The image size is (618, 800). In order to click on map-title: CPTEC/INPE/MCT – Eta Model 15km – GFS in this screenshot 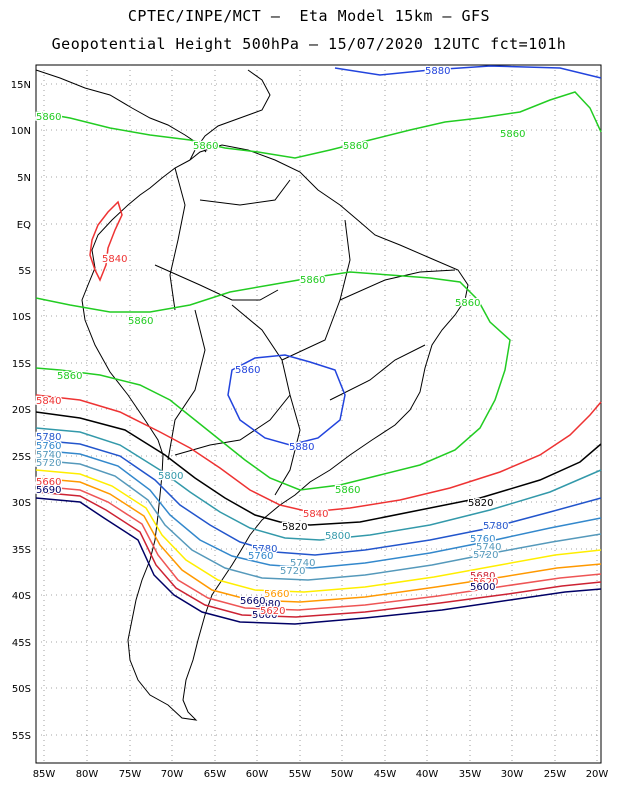, I will do `click(309, 16)`.